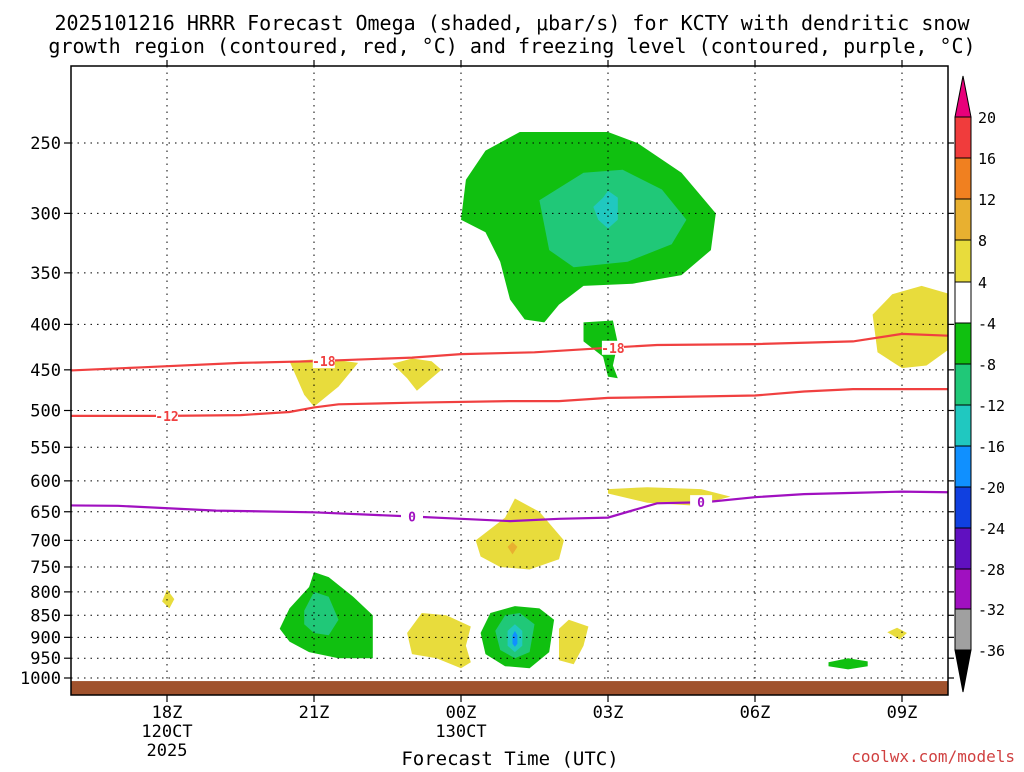  What do you see at coordinates (45, 638) in the screenshot?
I see `y-tick-label-900: 900` at bounding box center [45, 638].